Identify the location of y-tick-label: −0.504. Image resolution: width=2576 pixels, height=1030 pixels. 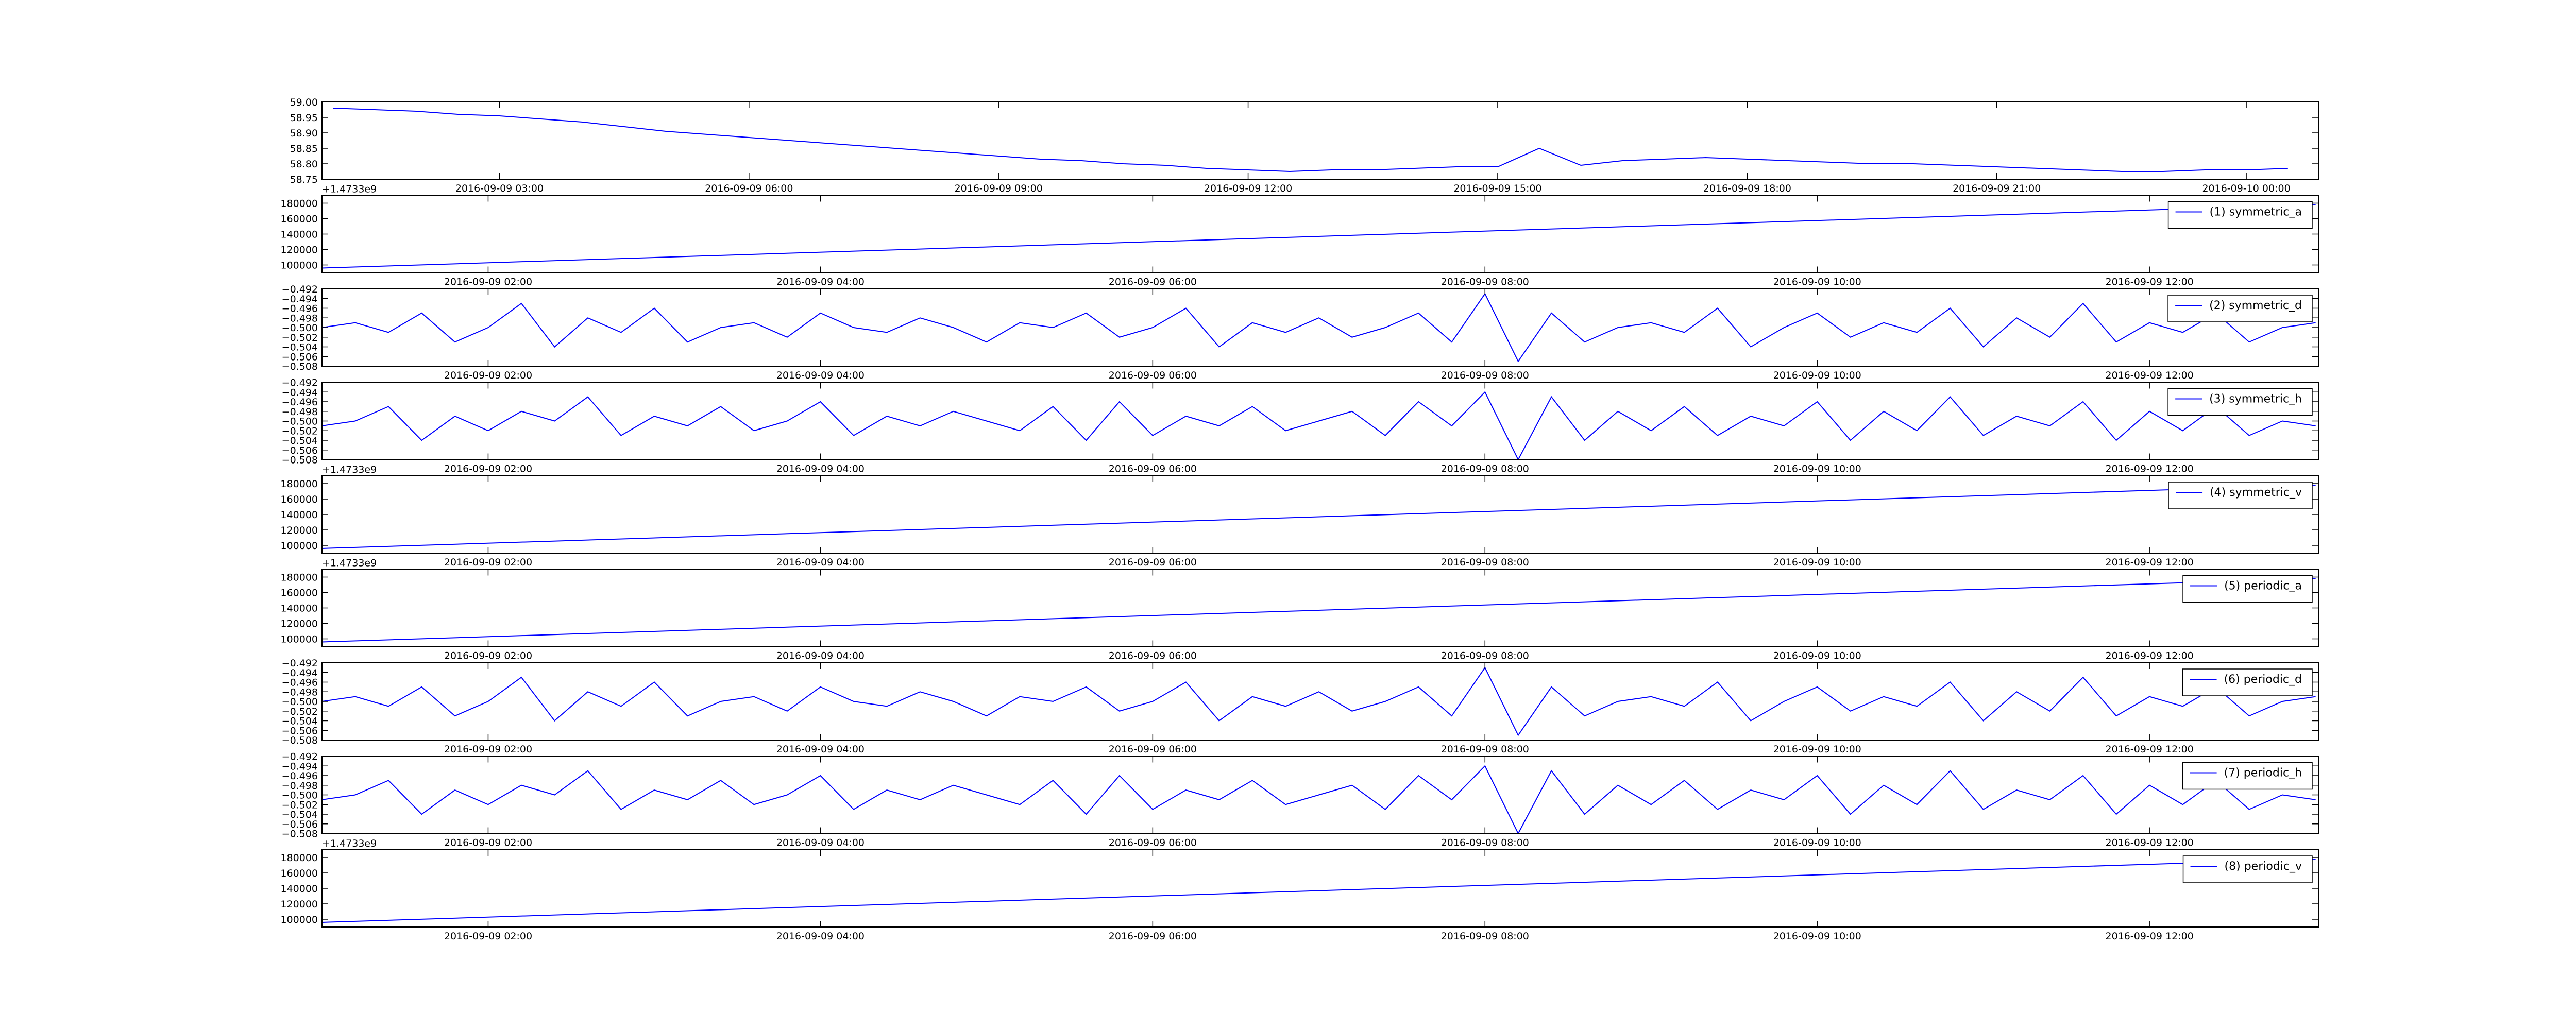
(300, 721).